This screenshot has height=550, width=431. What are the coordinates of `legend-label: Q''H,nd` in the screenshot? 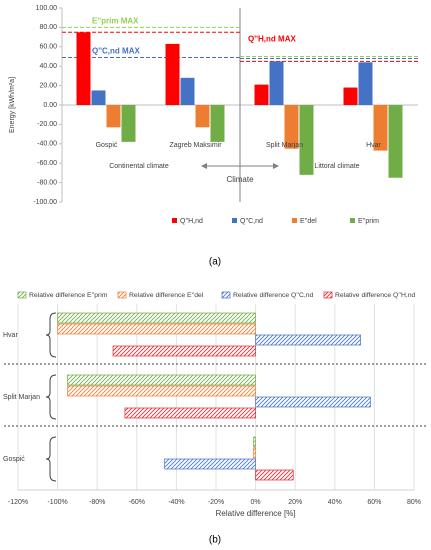 It's located at (191, 221).